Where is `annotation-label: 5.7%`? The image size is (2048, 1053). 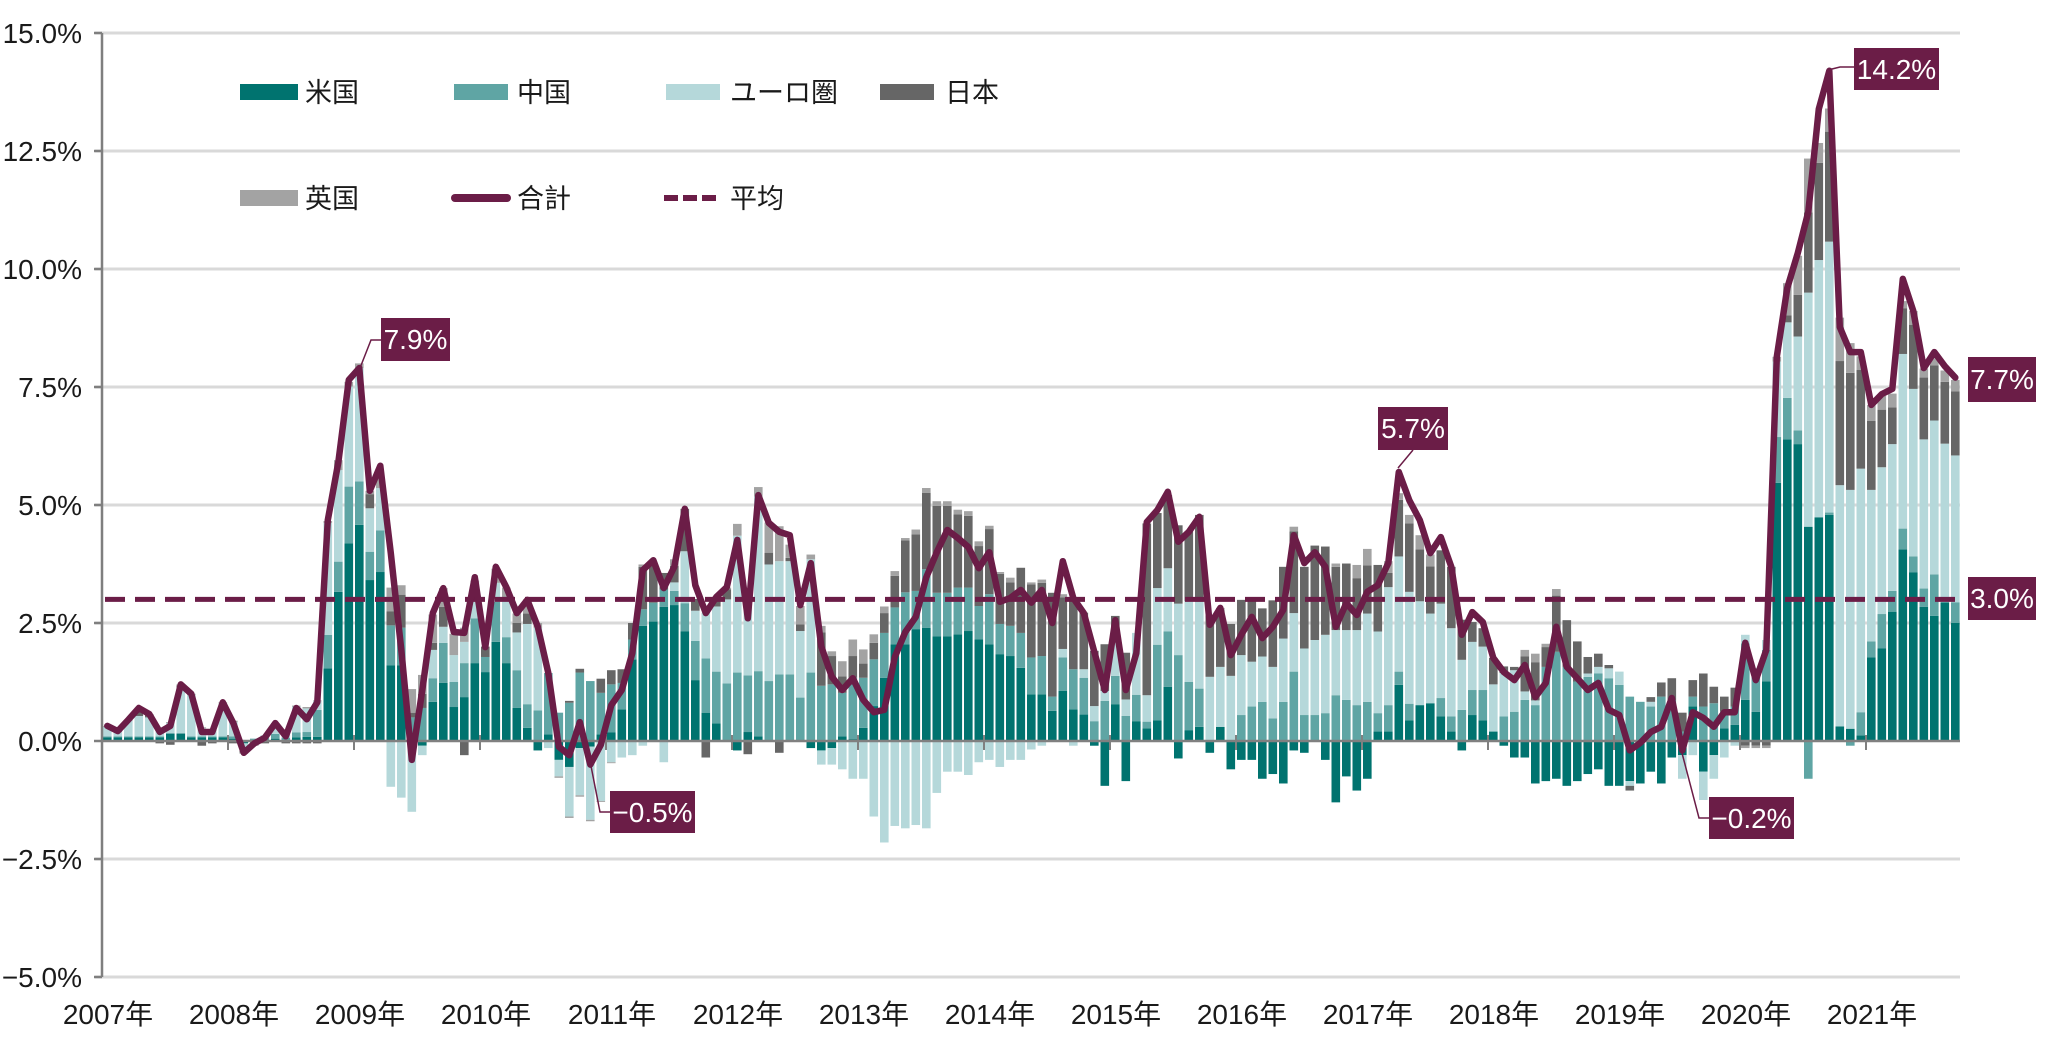 annotation-label: 5.7% is located at coordinates (1413, 428).